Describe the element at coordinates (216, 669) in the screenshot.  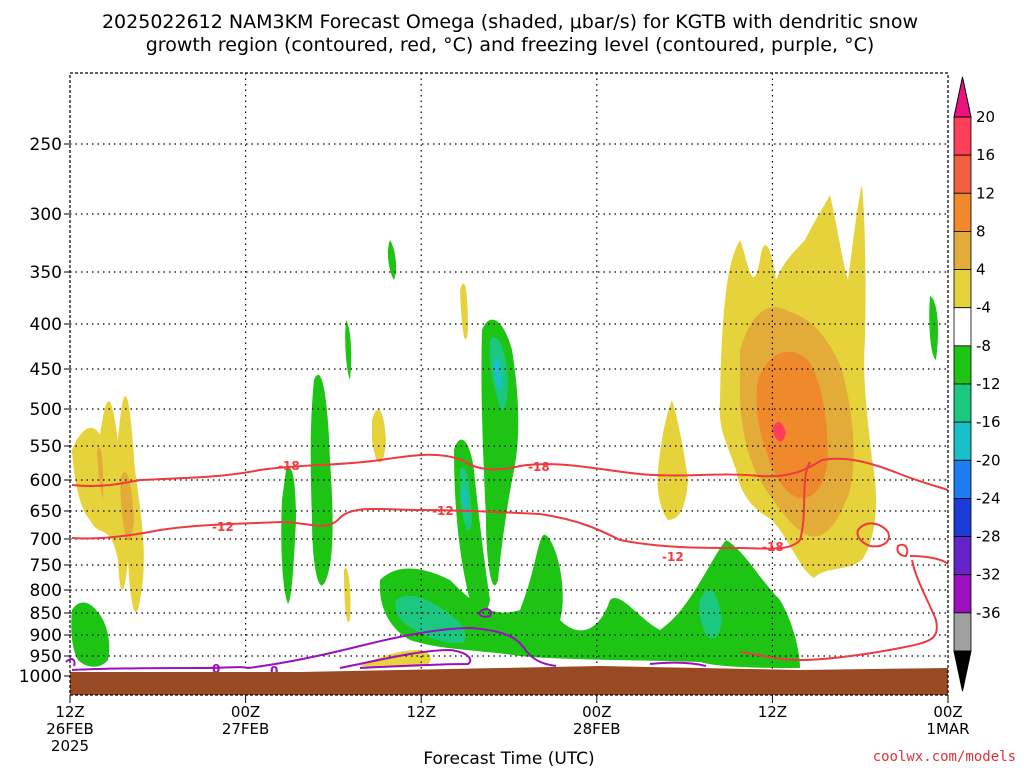
I see `freezing-label-left: 0` at that location.